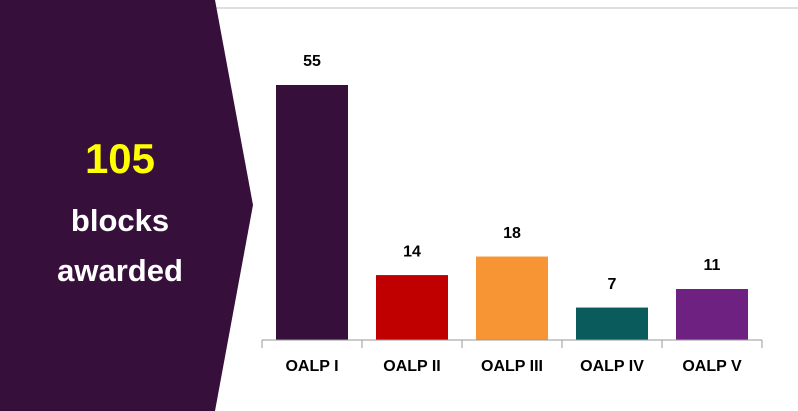 Image resolution: width=798 pixels, height=411 pixels. I want to click on value-label: 11, so click(712, 265).